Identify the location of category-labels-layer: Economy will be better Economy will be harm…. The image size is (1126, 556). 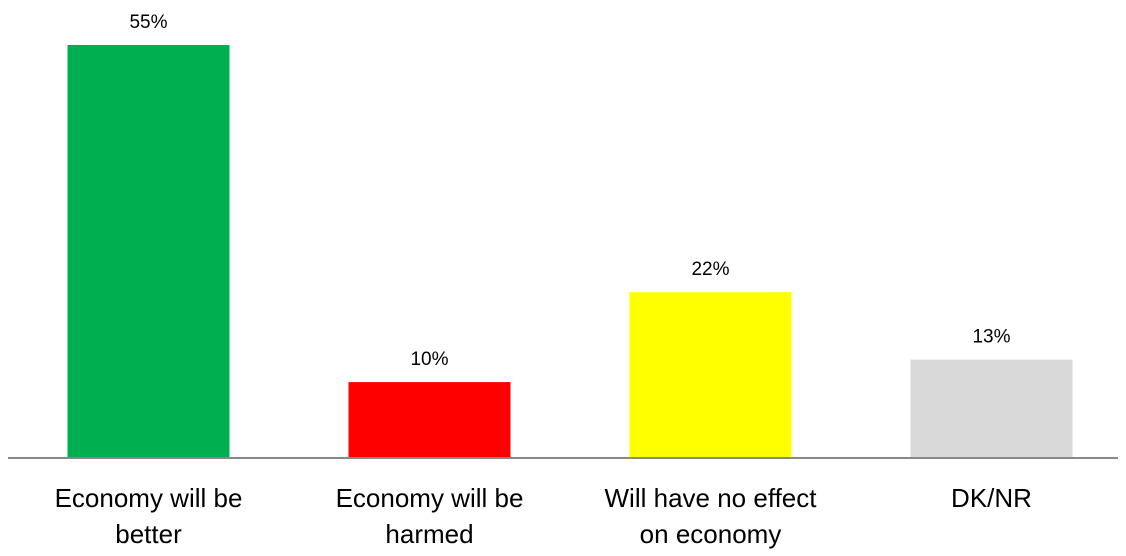
(543, 516).